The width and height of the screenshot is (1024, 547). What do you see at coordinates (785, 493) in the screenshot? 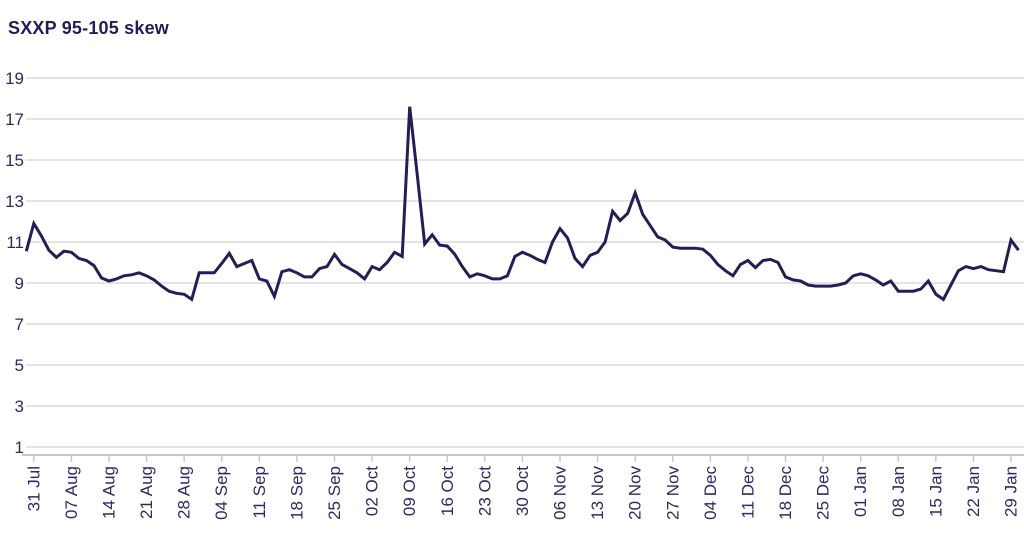
I see `x-axis-tick-label: 18 Dec` at bounding box center [785, 493].